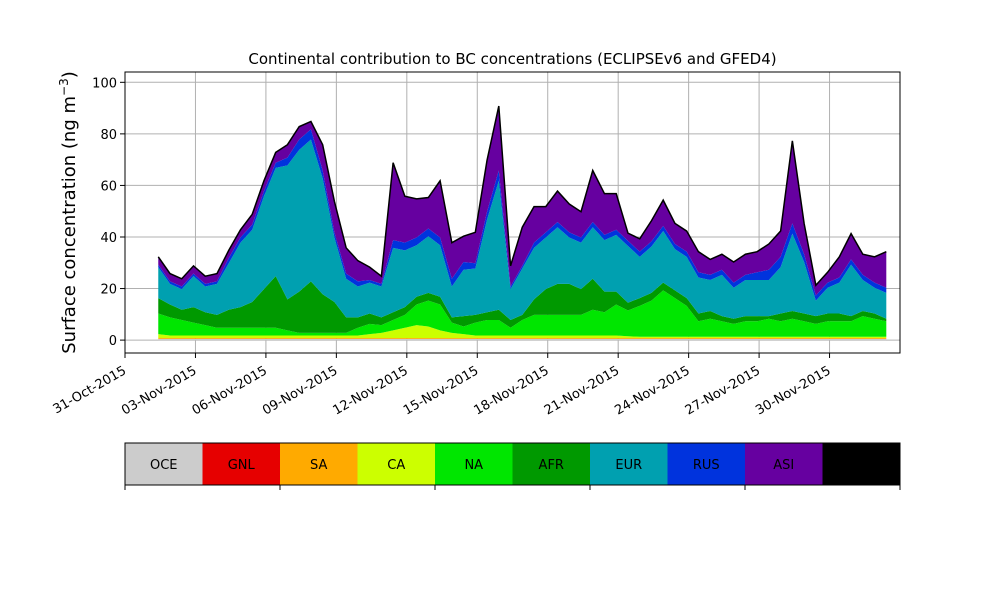 The width and height of the screenshot is (1000, 600). I want to click on legend-swatch-oce, so click(164, 464).